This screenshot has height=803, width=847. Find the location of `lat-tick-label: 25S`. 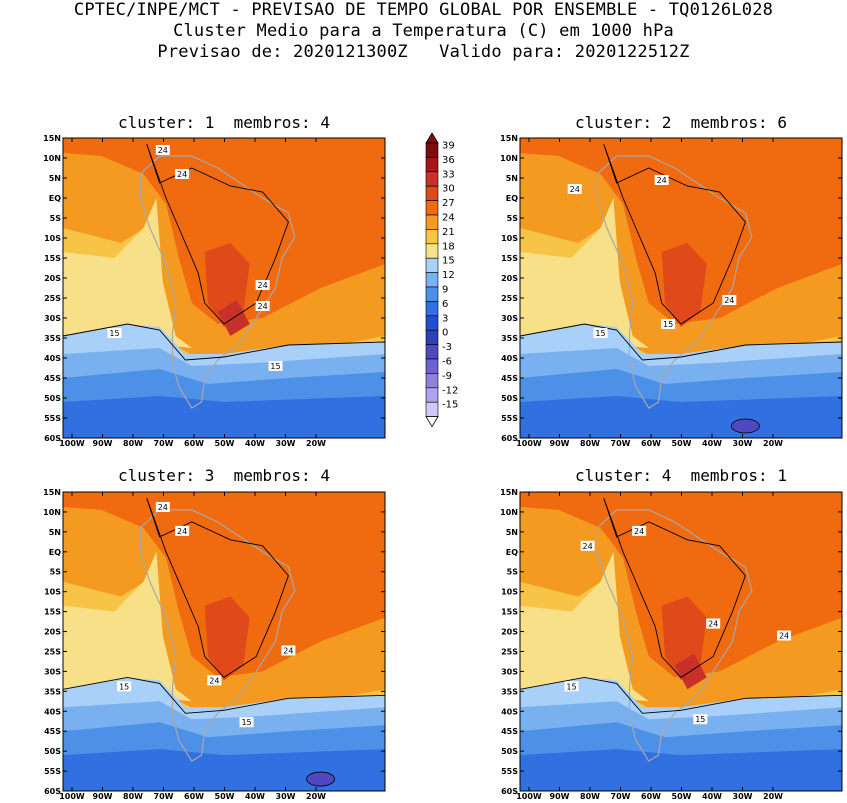

lat-tick-label: 25S is located at coordinates (509, 651).